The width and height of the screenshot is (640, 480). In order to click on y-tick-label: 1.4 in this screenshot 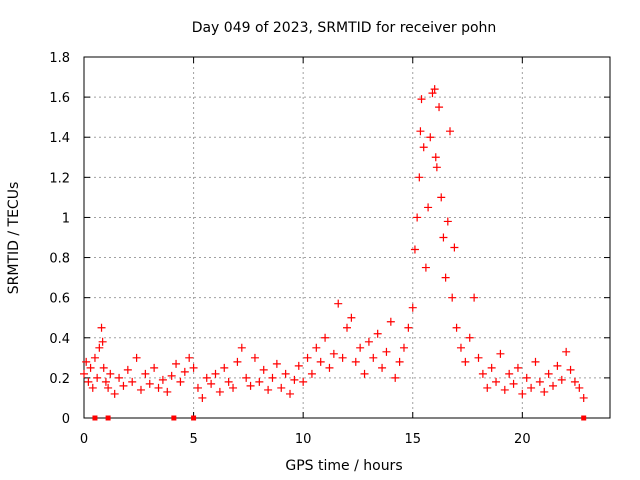, I will do `click(59, 138)`.